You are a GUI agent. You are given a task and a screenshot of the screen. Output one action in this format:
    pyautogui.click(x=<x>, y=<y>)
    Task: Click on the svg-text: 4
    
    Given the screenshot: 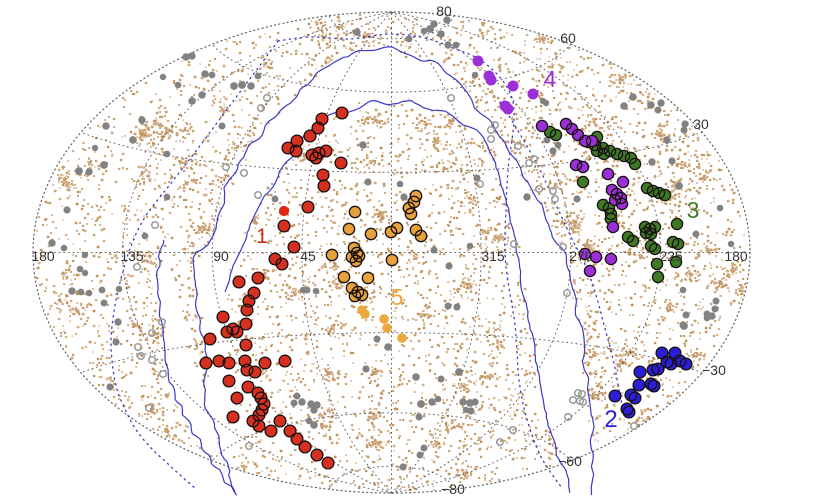 What is the action you would take?
    pyautogui.click(x=550, y=79)
    